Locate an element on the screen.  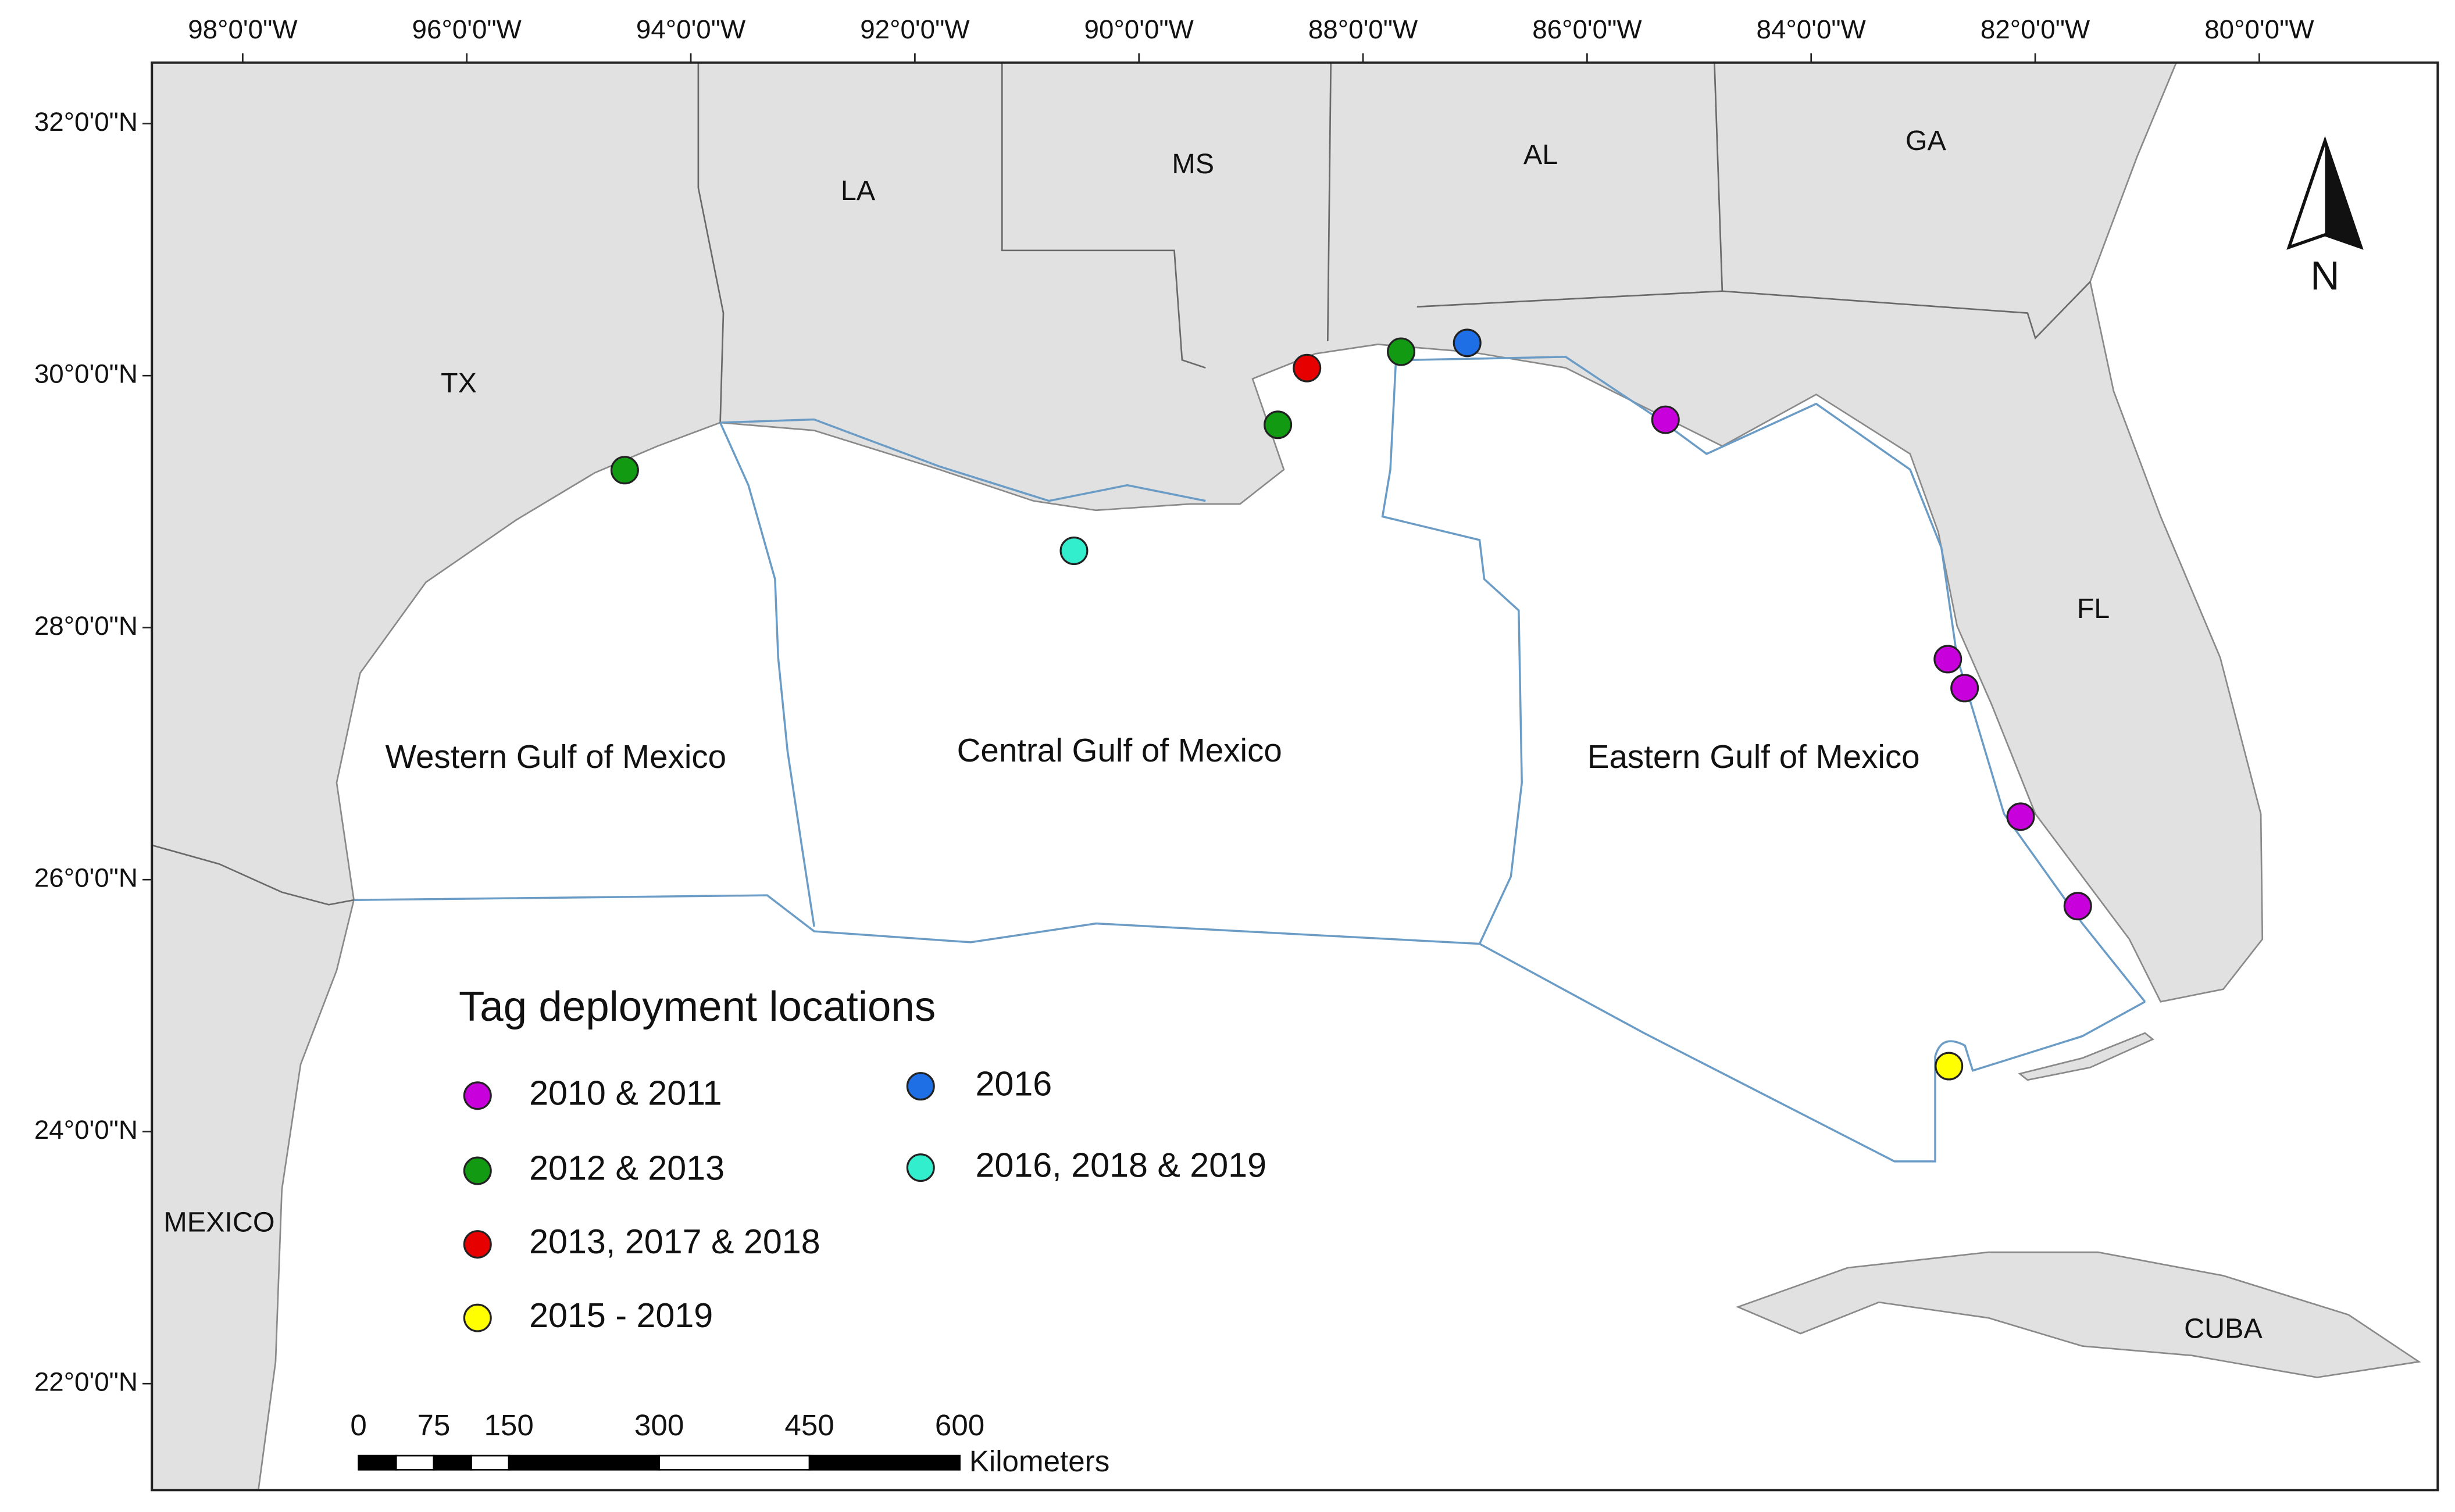
lon-tick-label: 94°0'0"W is located at coordinates (691, 29).